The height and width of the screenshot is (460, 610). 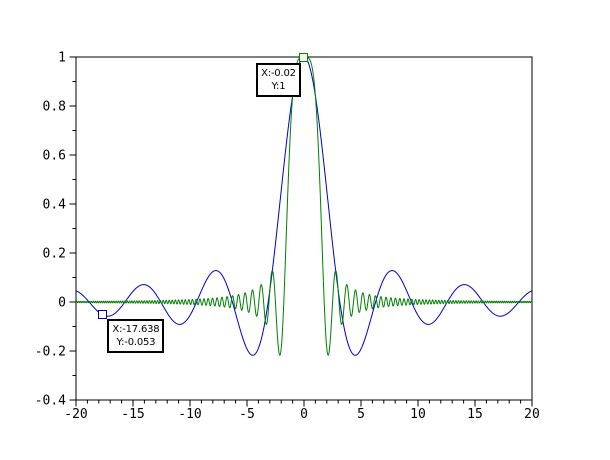 What do you see at coordinates (532, 414) in the screenshot?
I see `x-tick-label: 20` at bounding box center [532, 414].